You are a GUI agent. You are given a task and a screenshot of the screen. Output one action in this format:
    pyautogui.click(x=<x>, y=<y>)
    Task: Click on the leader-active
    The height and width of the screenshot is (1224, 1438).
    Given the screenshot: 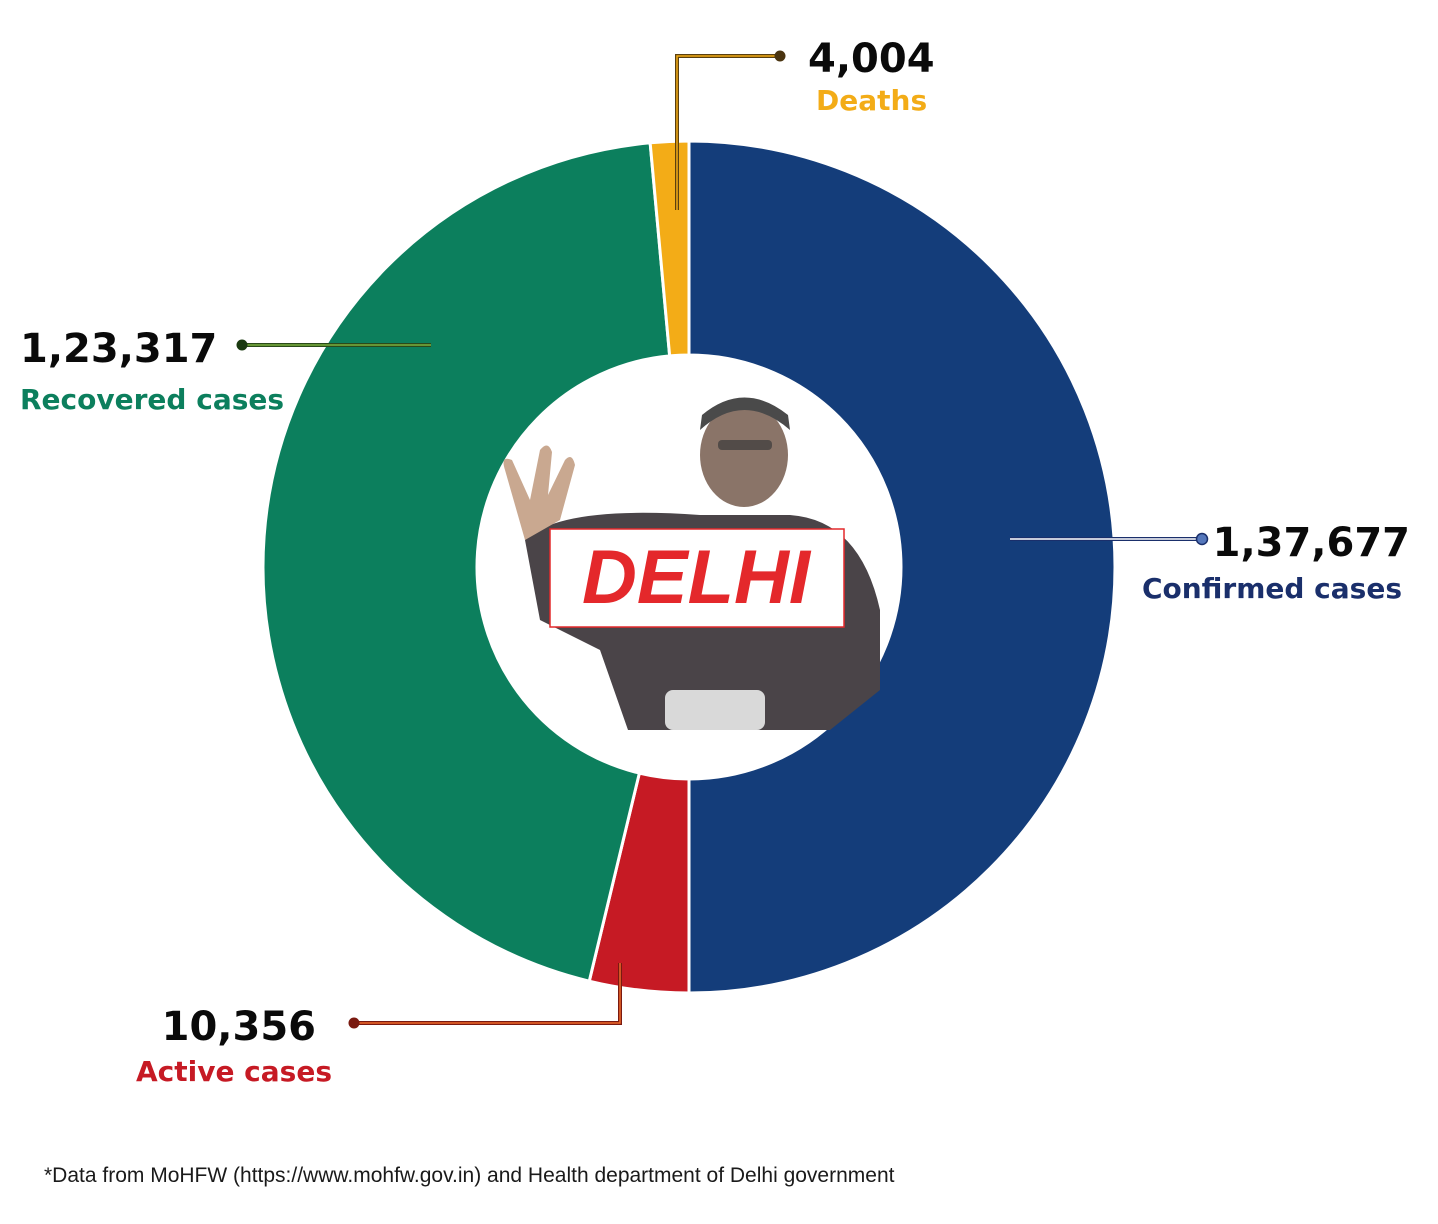 What is the action you would take?
    pyautogui.click(x=485, y=996)
    